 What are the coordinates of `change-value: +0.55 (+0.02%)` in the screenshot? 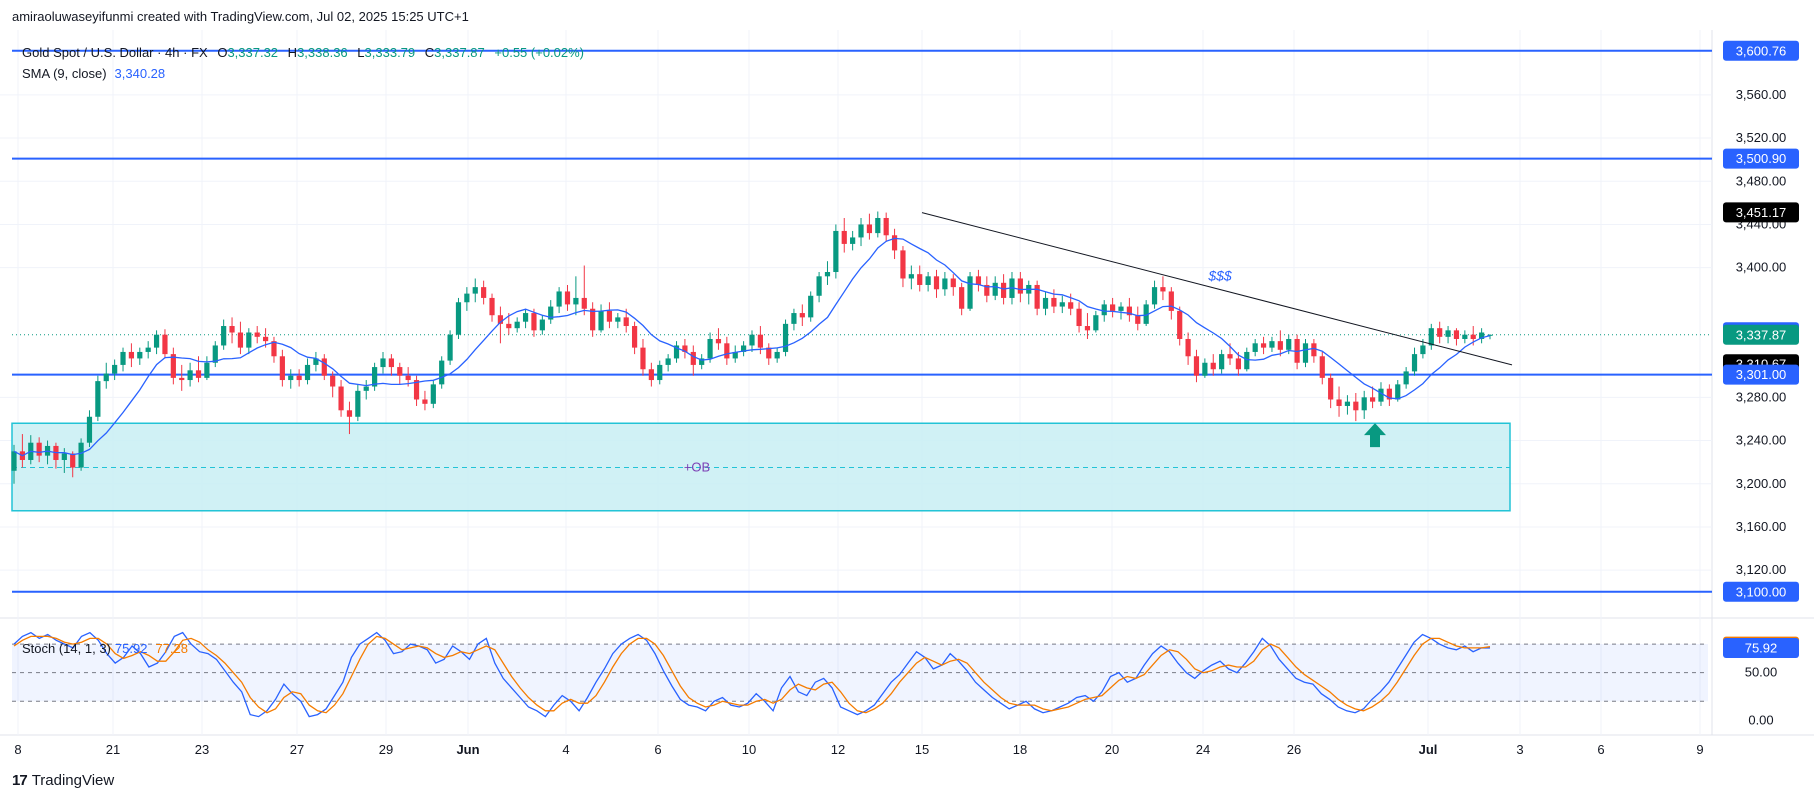 It's located at (539, 52).